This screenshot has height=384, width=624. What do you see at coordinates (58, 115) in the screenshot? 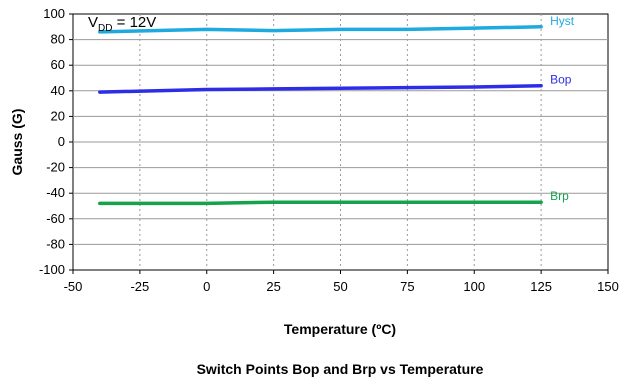
I see `y-tick-label: 20` at bounding box center [58, 115].